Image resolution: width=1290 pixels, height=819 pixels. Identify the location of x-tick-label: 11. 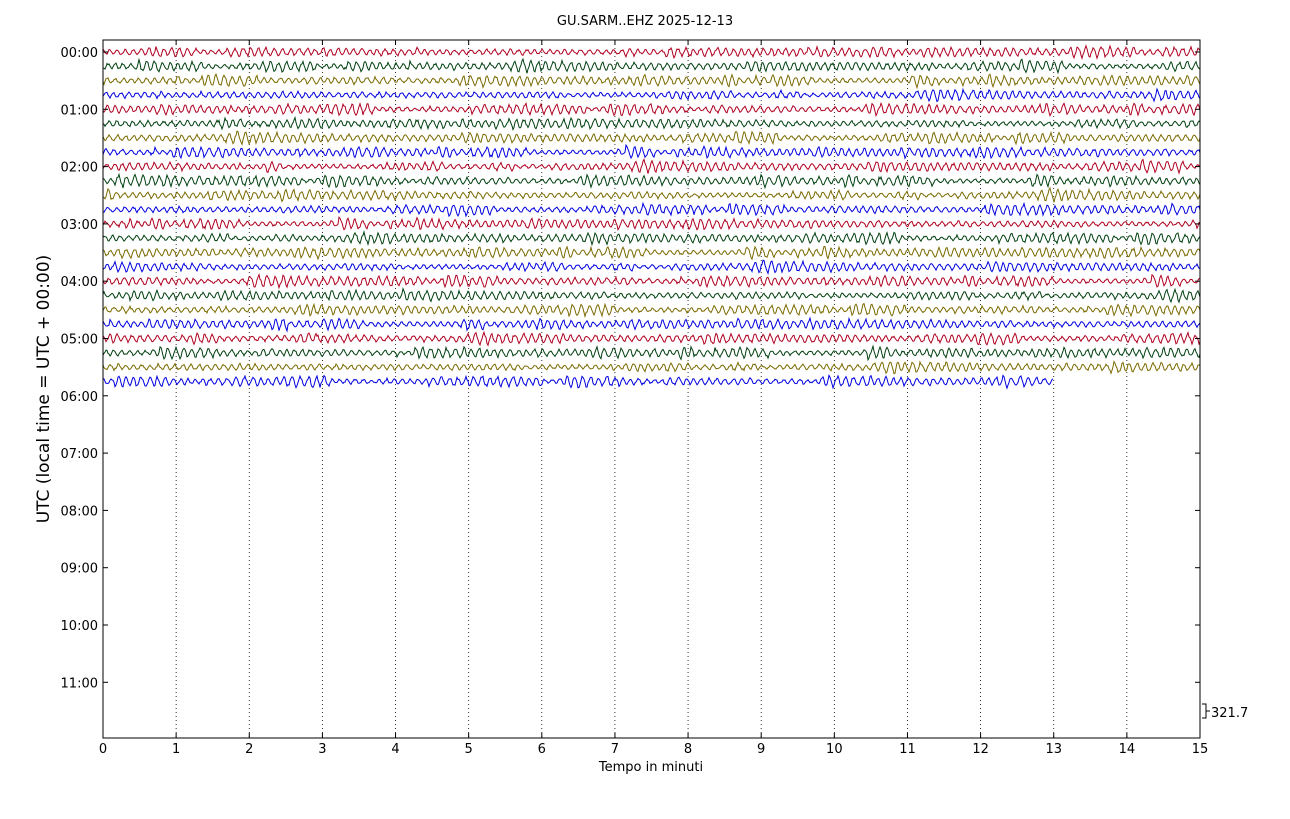
(907, 749).